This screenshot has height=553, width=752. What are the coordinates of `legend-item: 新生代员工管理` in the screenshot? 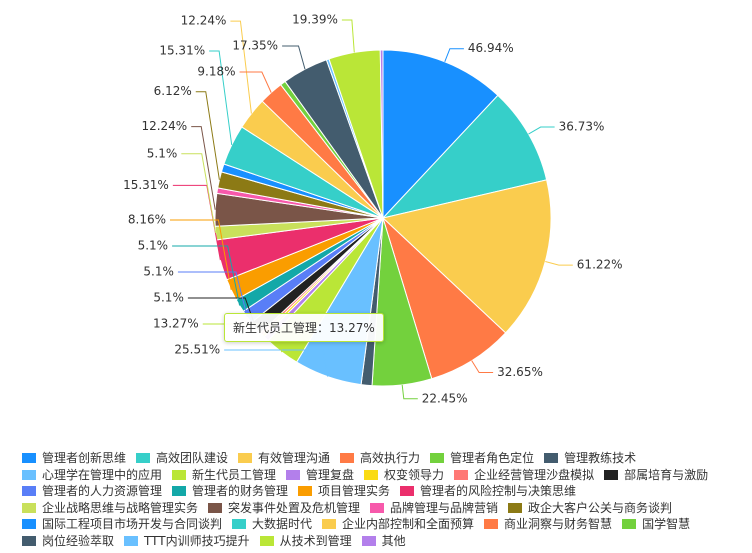 It's located at (224, 475).